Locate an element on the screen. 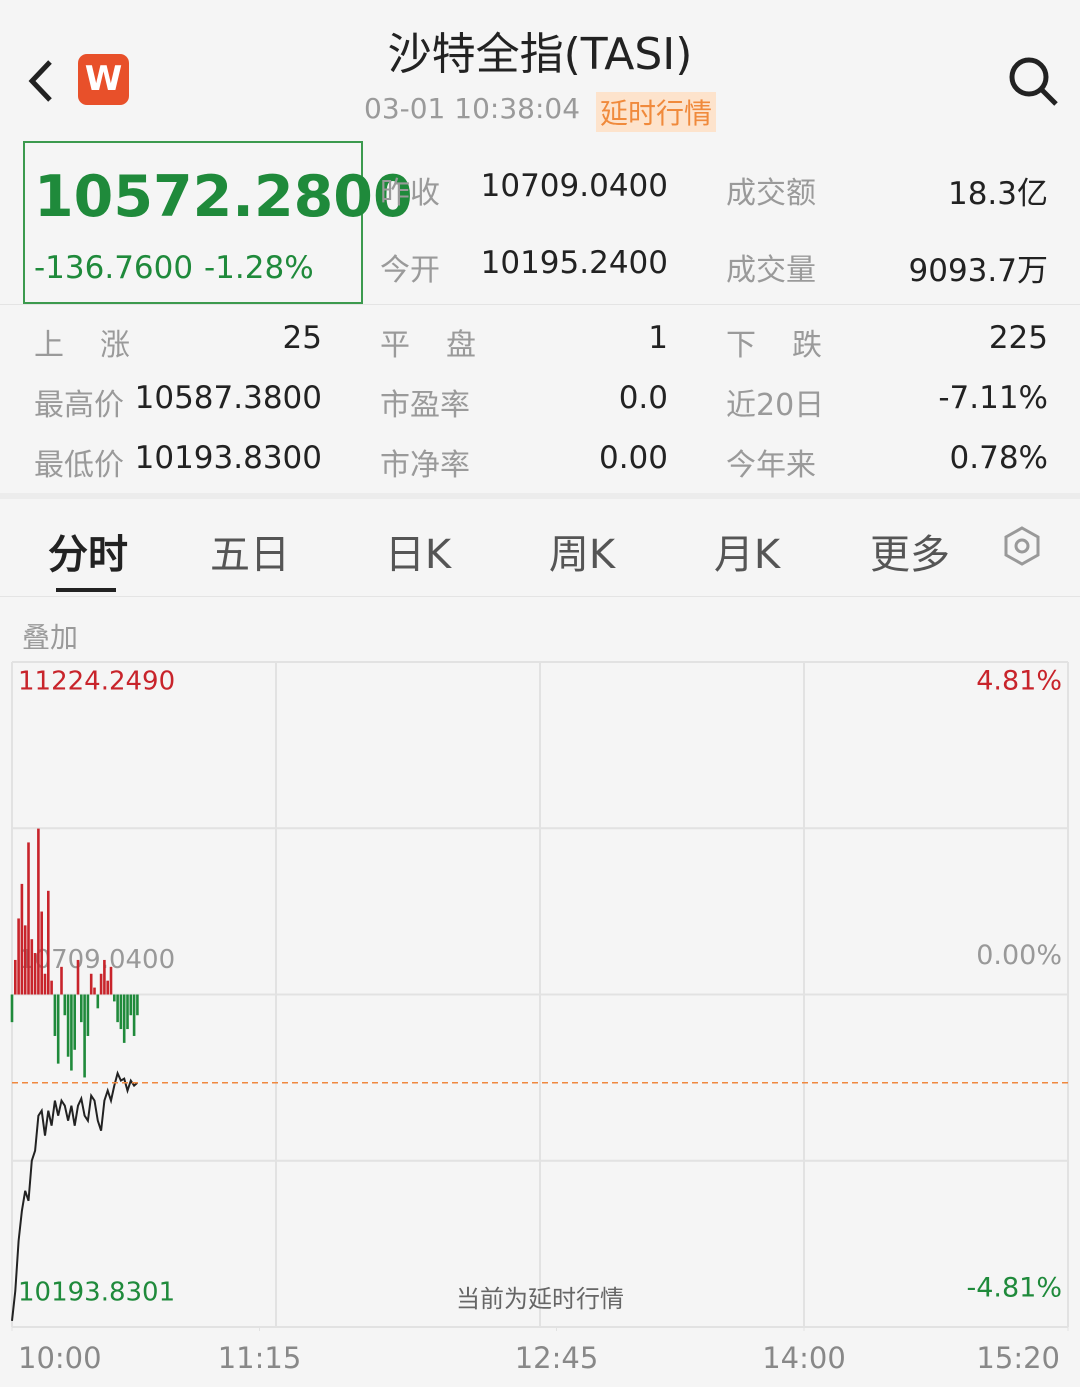 The width and height of the screenshot is (1080, 1387). tab: 日K is located at coordinates (418, 555).